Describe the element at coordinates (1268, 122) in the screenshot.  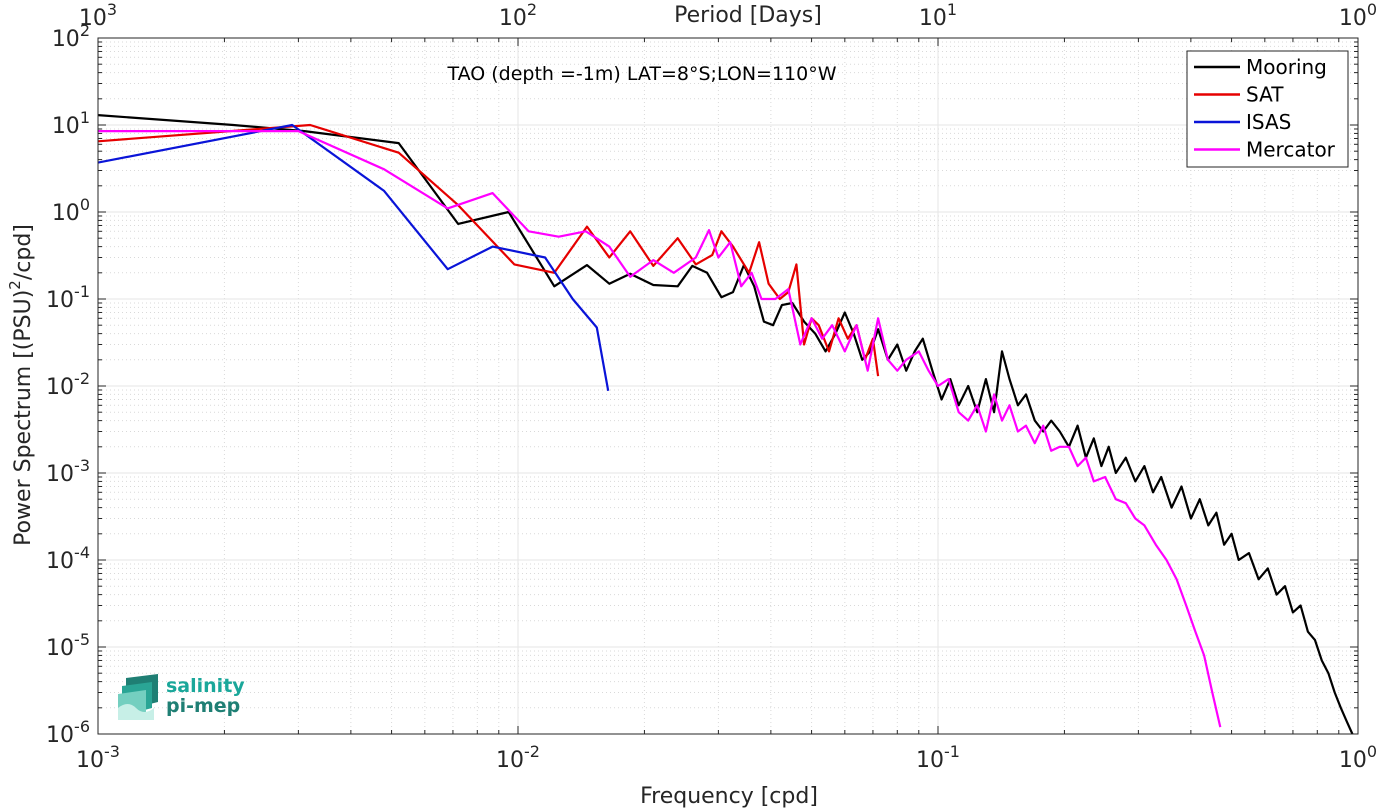
I see `legend-label-isas: ISAS` at that location.